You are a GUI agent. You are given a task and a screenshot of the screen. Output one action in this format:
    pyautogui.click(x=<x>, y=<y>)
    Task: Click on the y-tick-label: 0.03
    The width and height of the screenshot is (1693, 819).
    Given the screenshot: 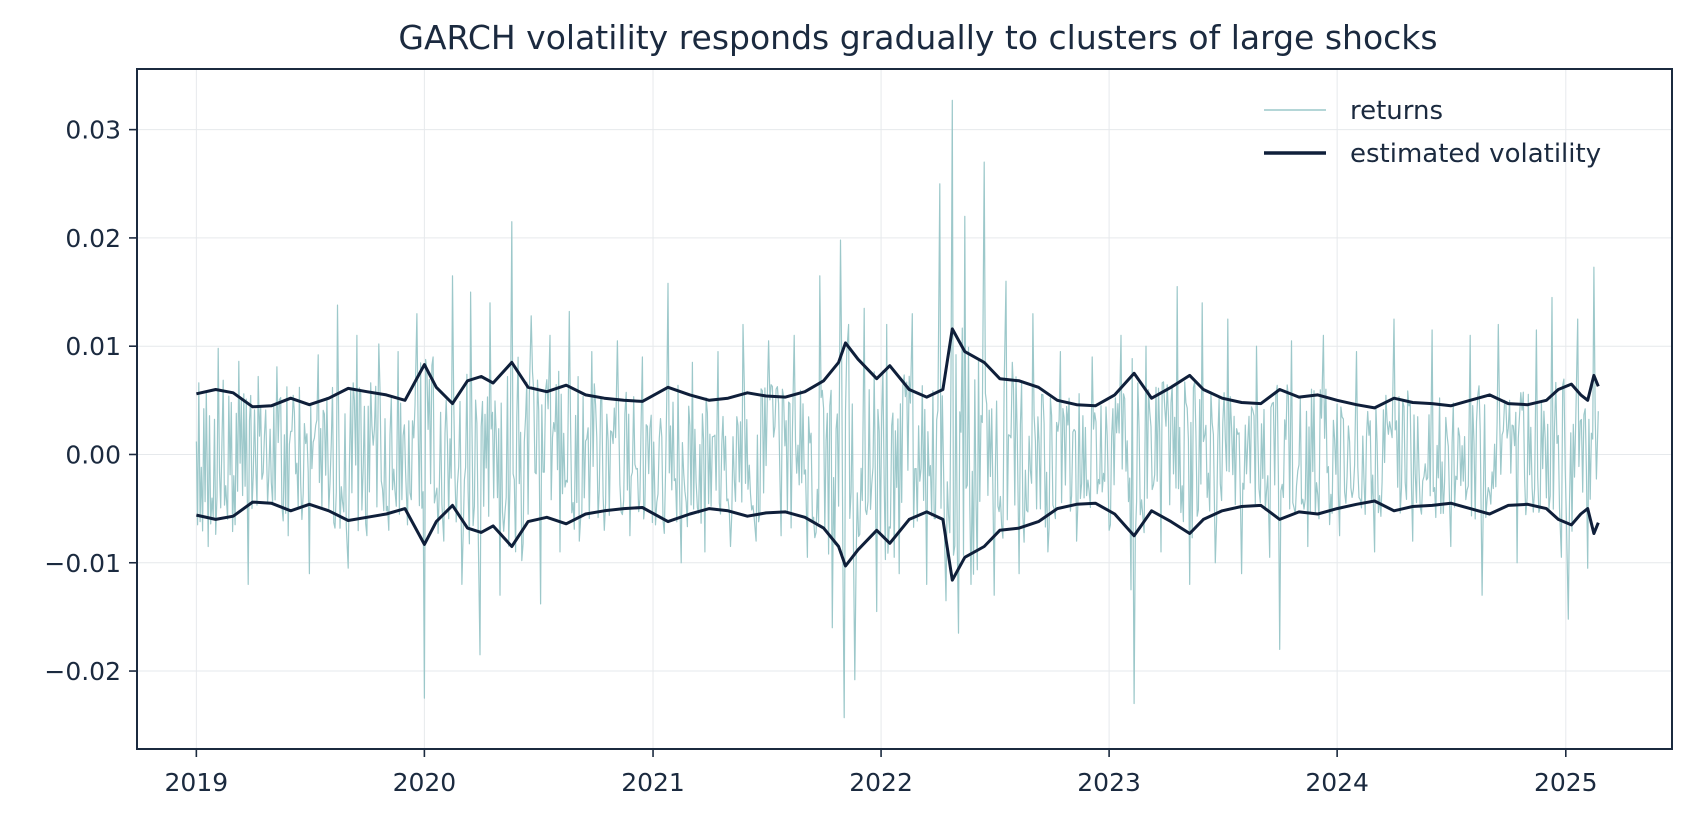 What is the action you would take?
    pyautogui.click(x=93, y=130)
    